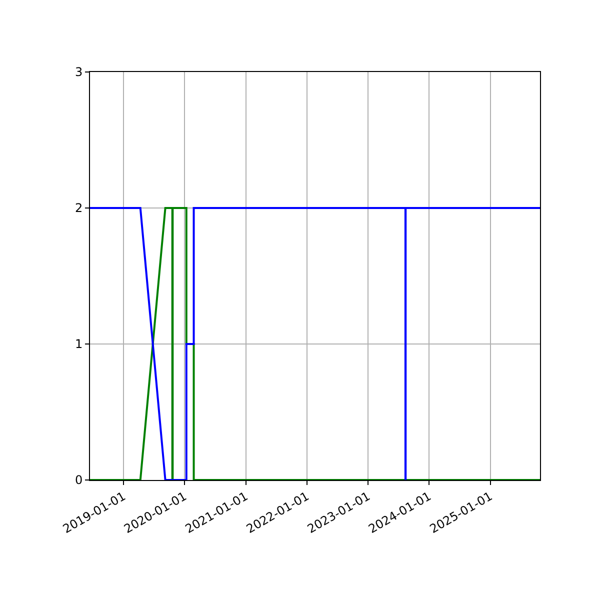 The width and height of the screenshot is (600, 600). Describe the element at coordinates (78, 344) in the screenshot. I see `y-tick-label: 1` at that location.